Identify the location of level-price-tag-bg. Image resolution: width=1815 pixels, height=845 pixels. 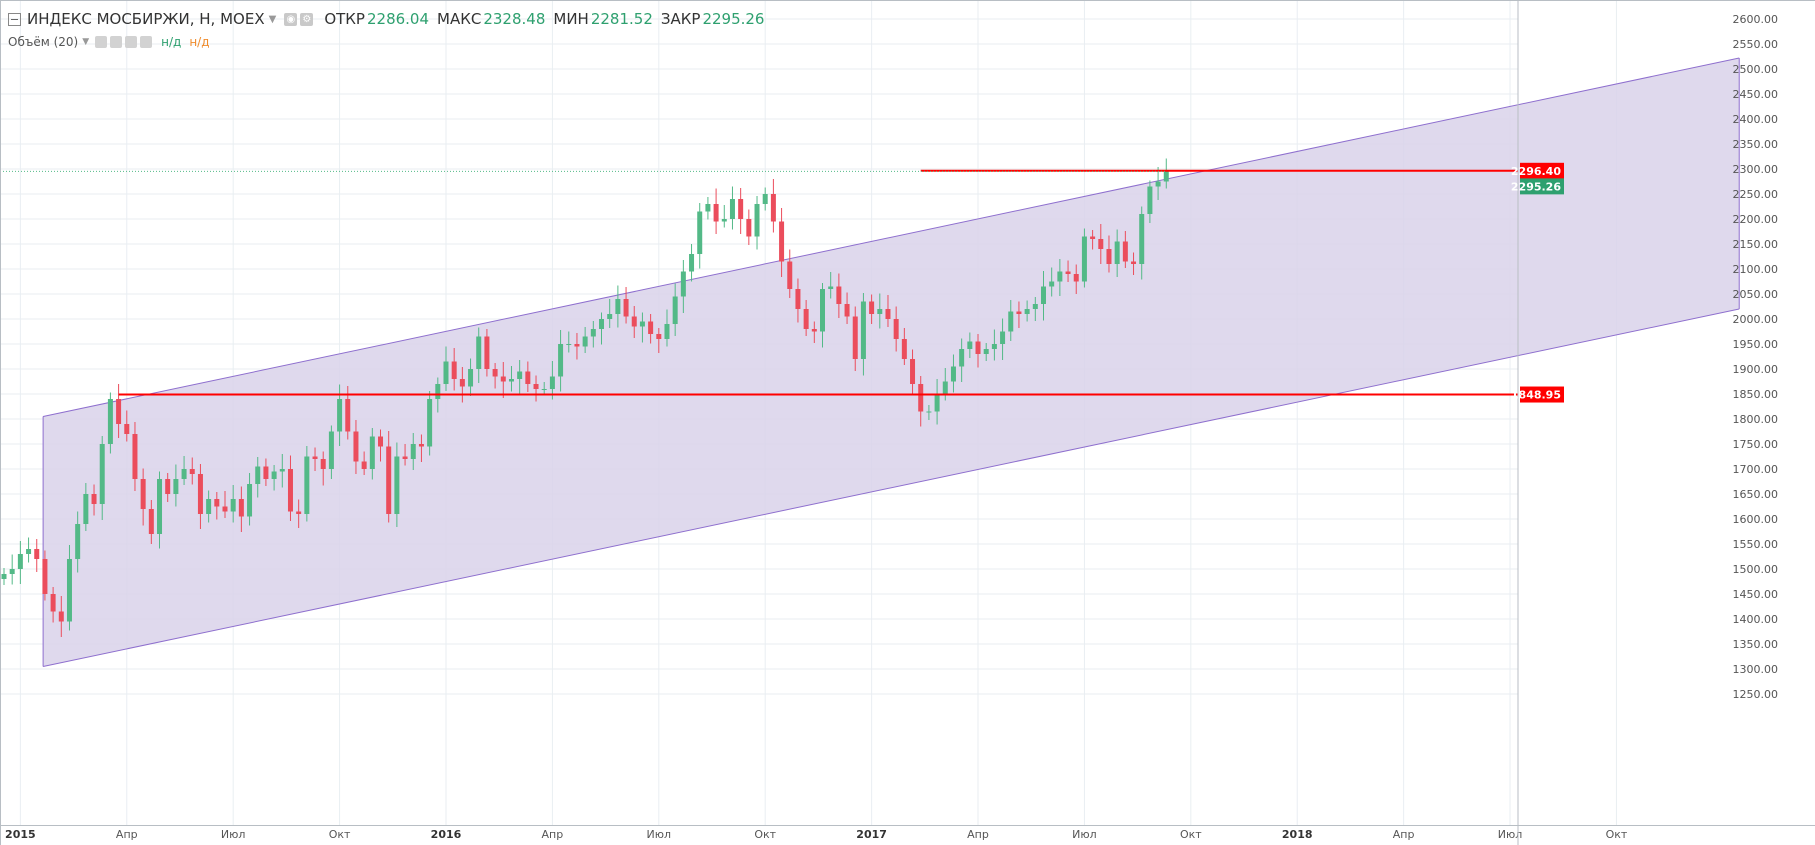
(1542, 394).